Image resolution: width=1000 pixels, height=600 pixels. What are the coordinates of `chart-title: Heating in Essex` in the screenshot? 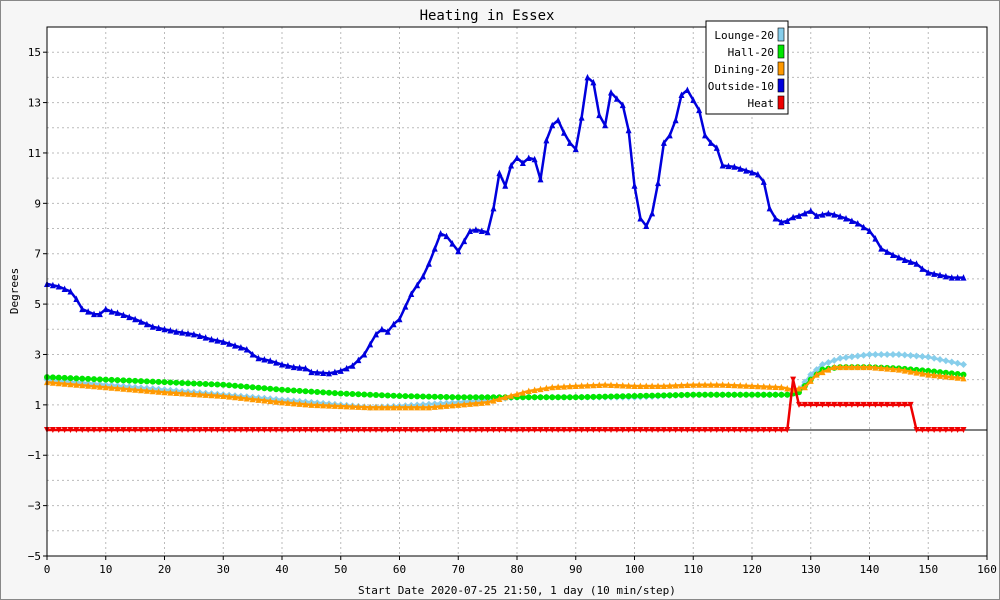 It's located at (487, 16).